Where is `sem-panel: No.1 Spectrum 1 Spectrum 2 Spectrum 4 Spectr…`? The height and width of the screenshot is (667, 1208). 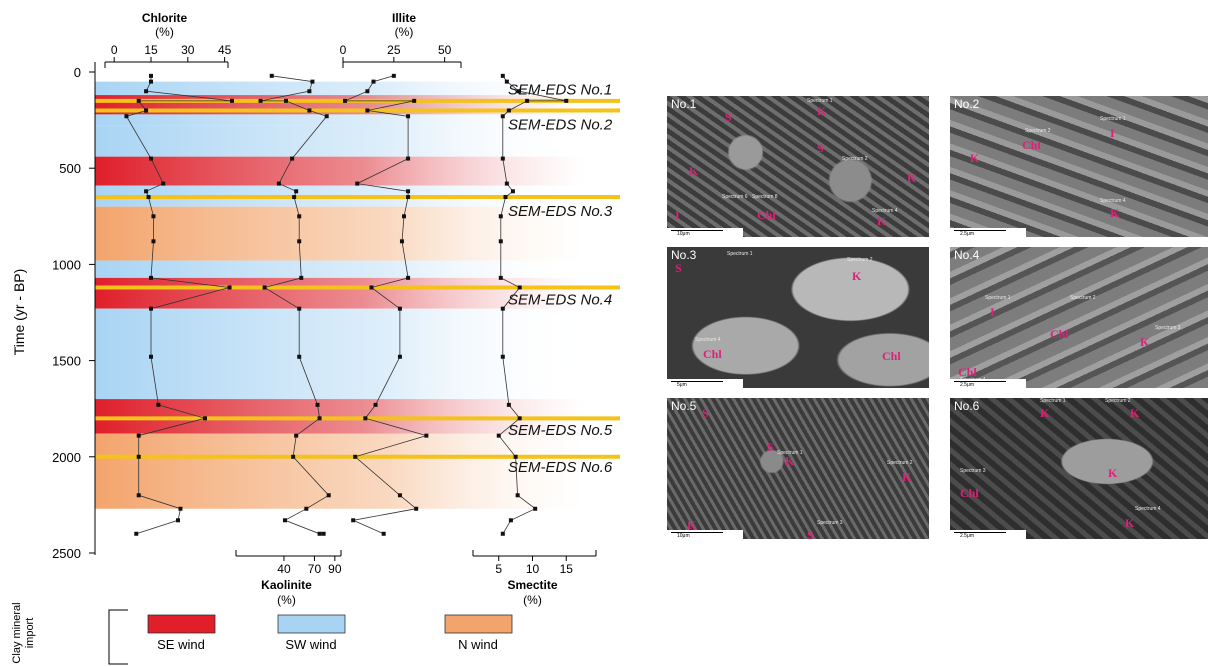
sem-panel: No.1 Spectrum 1 Spectrum 2 Spectrum 4 Spectr… is located at coordinates (798, 166).